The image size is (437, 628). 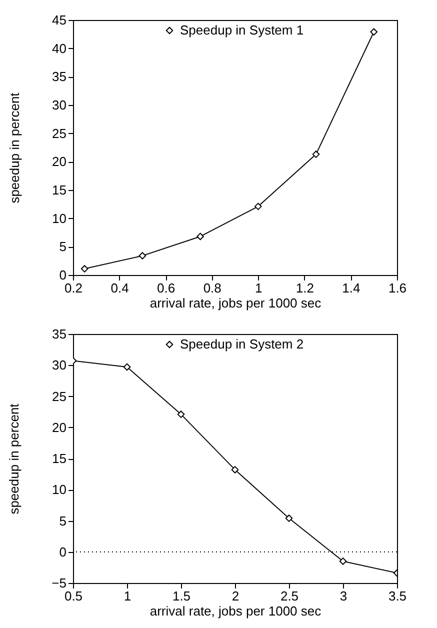 What do you see at coordinates (59, 48) in the screenshot?
I see `y-tick-label: 40` at bounding box center [59, 48].